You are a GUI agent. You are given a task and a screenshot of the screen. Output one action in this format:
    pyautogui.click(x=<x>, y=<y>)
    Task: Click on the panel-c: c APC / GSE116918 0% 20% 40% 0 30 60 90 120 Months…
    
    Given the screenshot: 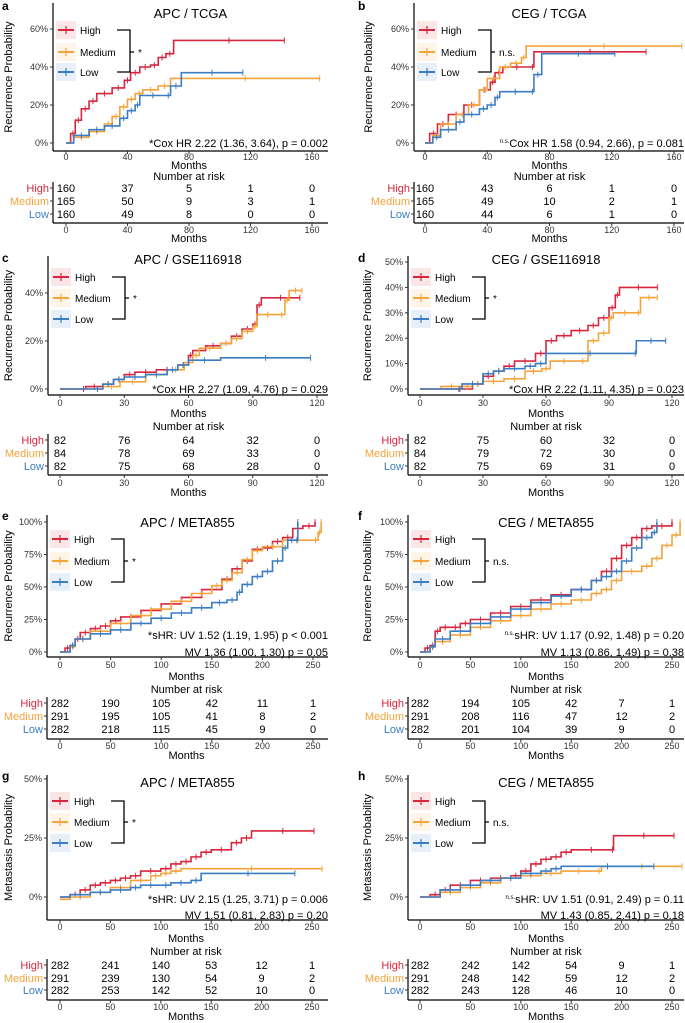 What is the action you would take?
    pyautogui.click(x=165, y=375)
    